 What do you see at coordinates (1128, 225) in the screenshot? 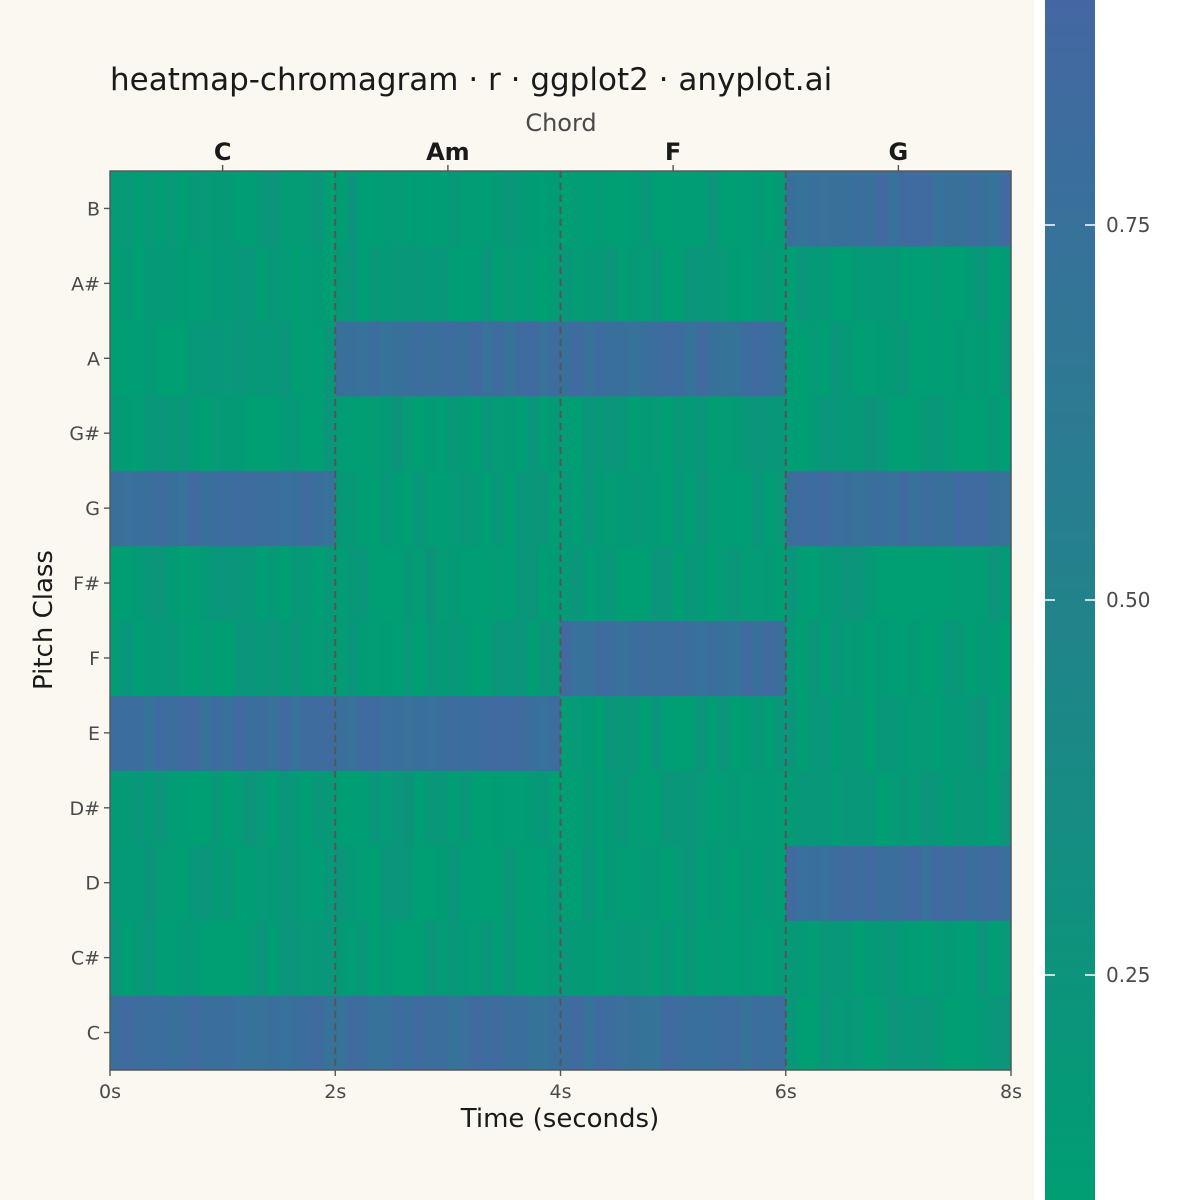
I see `colorbar-tick-label: 0.75` at bounding box center [1128, 225].